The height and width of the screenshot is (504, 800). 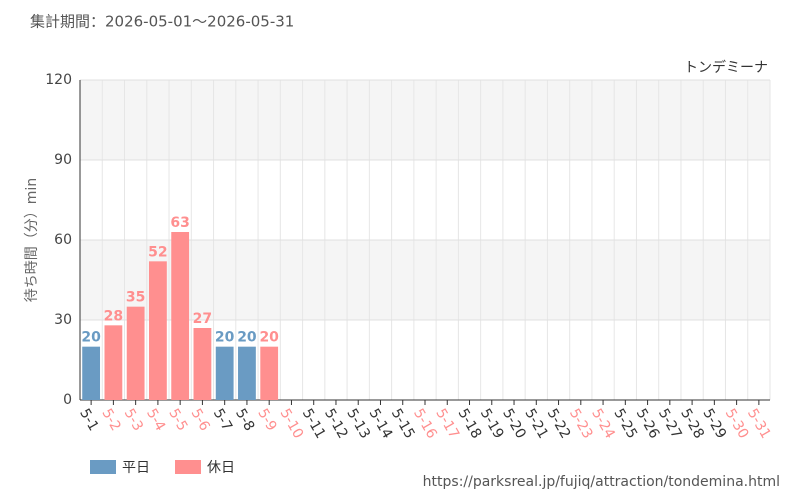 What do you see at coordinates (63, 160) in the screenshot?
I see `y-tick-label: 90` at bounding box center [63, 160].